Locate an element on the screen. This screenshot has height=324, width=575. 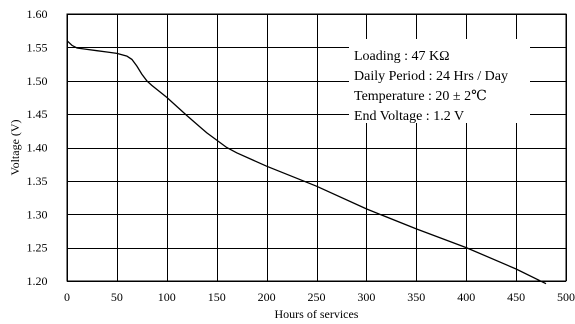
y-tick-label: 1.30 is located at coordinates (37, 214).